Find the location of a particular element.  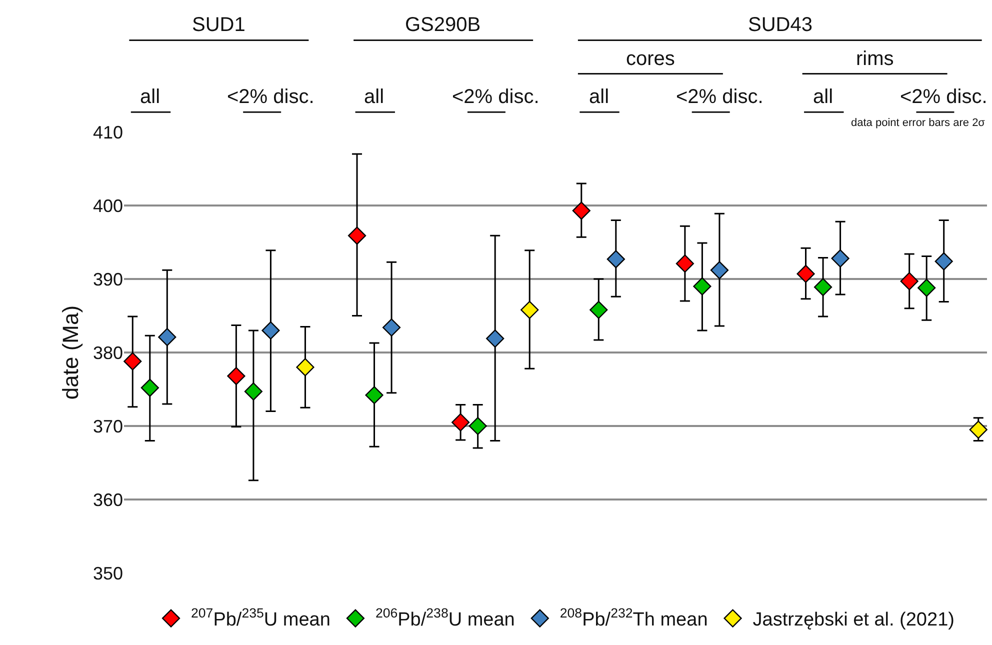

y-tick-label: 370 is located at coordinates (107, 426).